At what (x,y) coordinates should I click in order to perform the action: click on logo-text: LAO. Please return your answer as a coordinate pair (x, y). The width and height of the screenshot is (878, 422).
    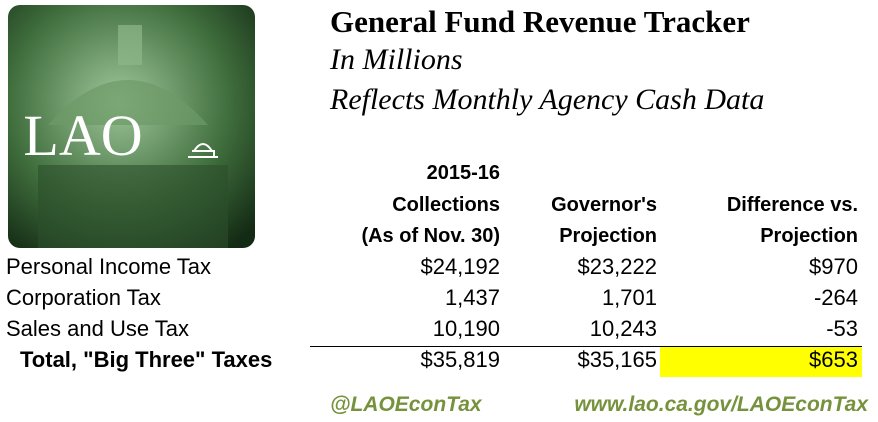
    Looking at the image, I should click on (82, 135).